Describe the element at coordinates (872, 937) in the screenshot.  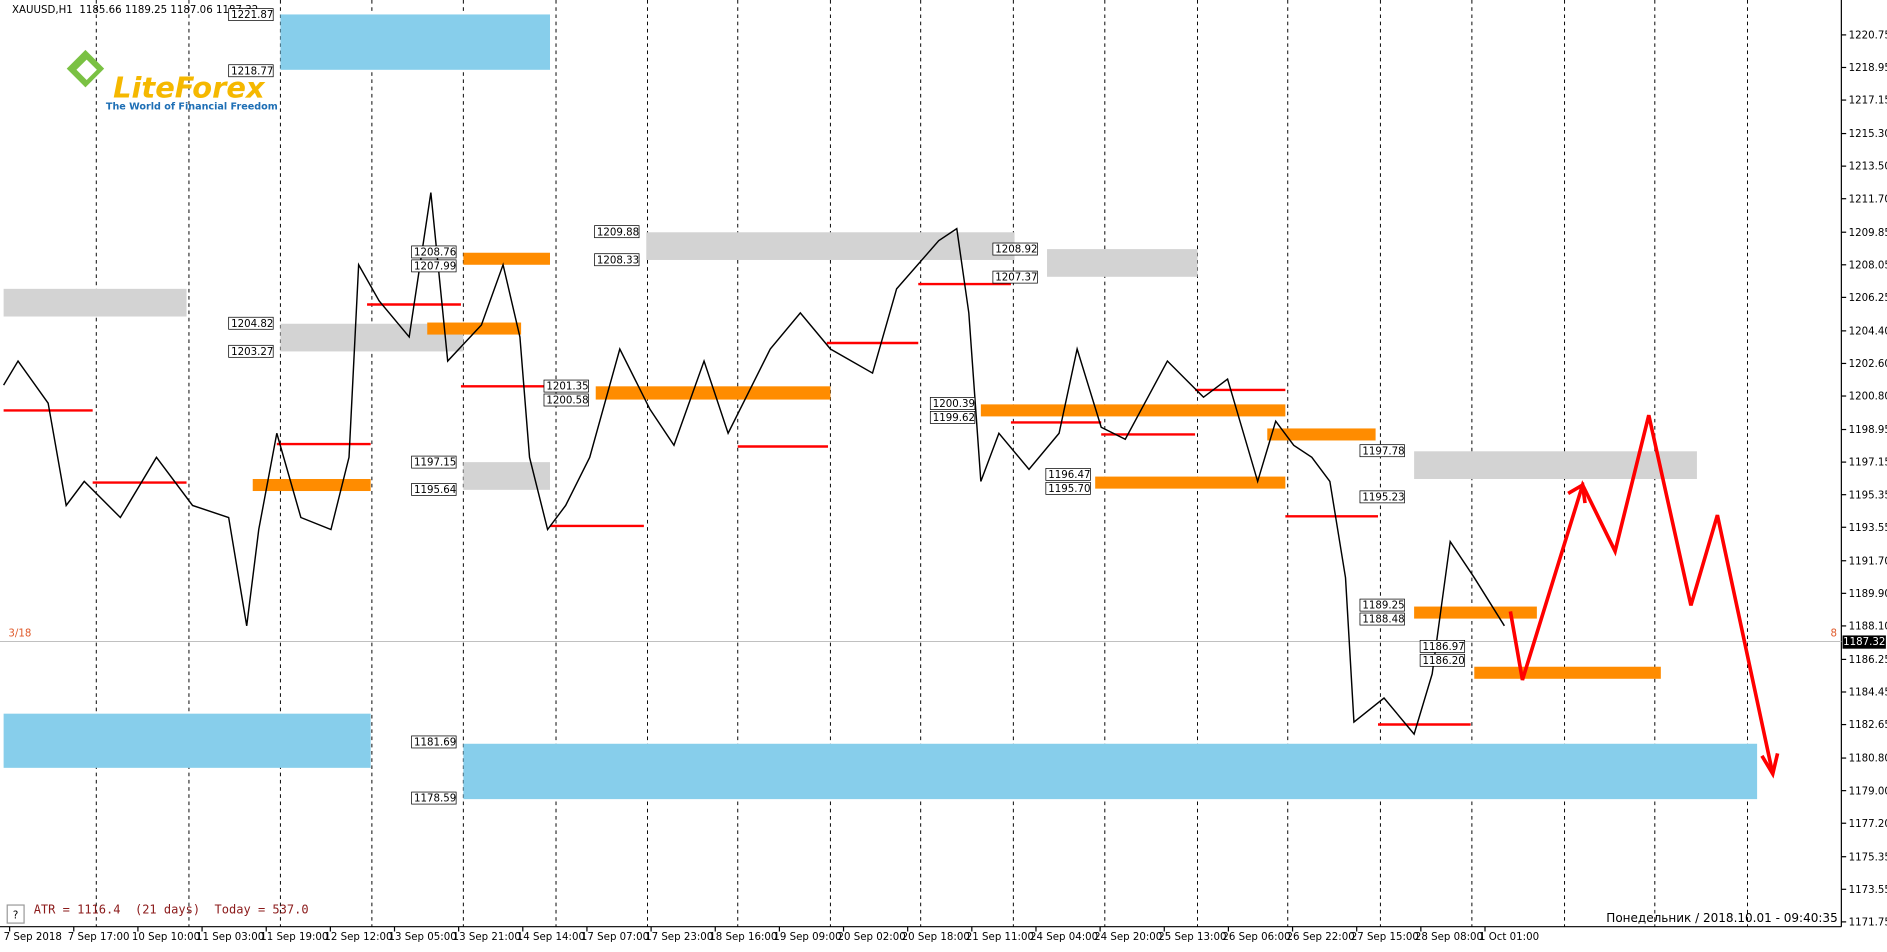
I see `time-label: 20 Sep 02:00` at that location.